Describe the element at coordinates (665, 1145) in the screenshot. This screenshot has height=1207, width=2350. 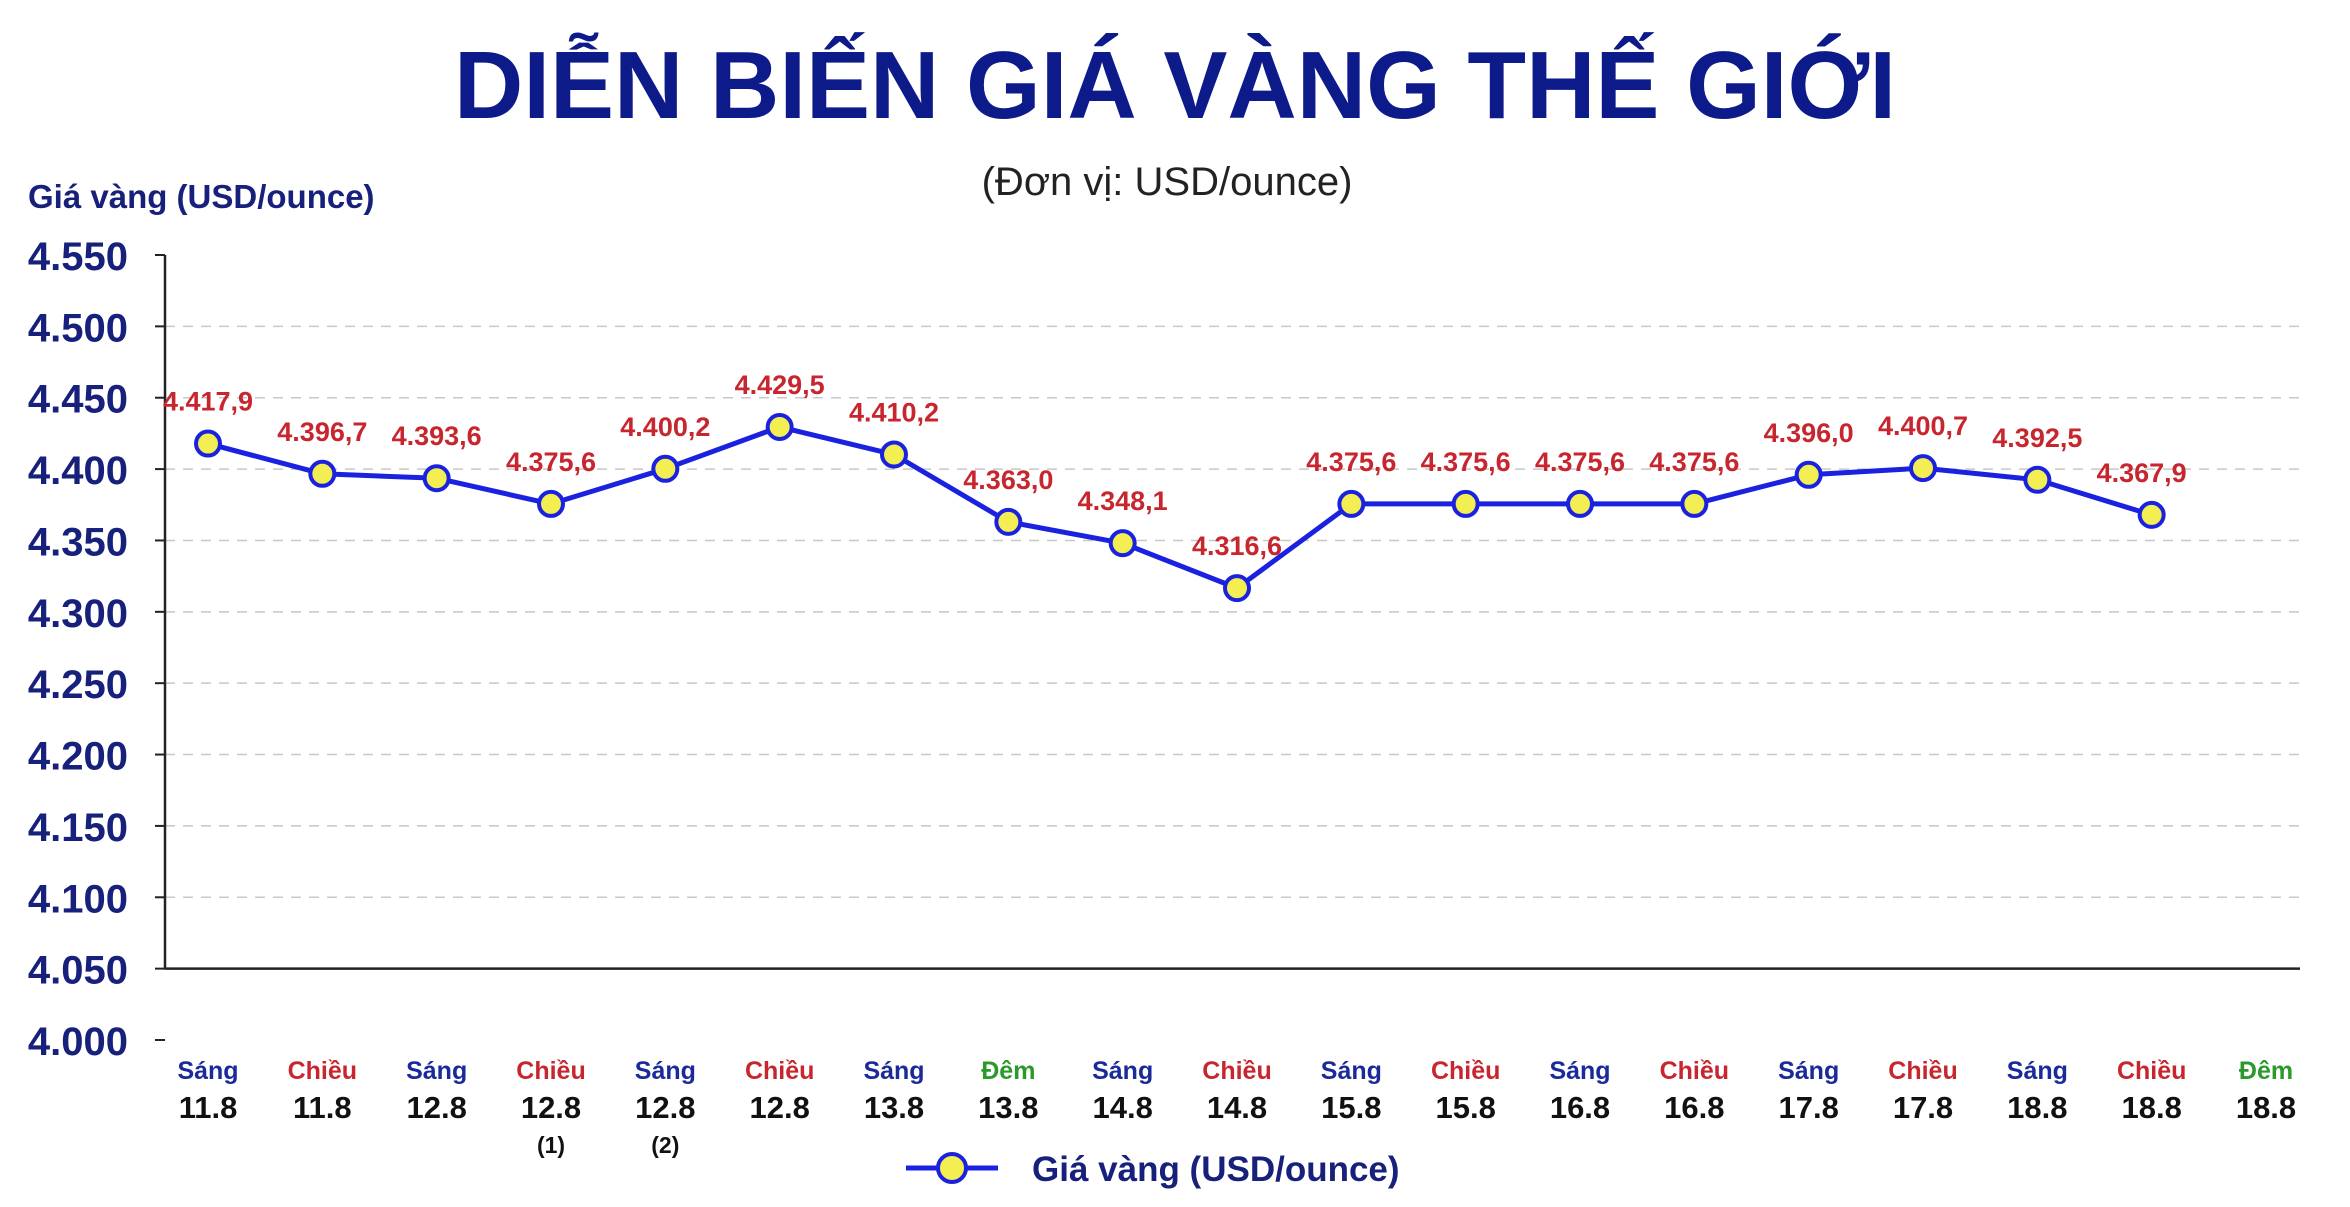
I see `x-tick-note: (2)` at that location.